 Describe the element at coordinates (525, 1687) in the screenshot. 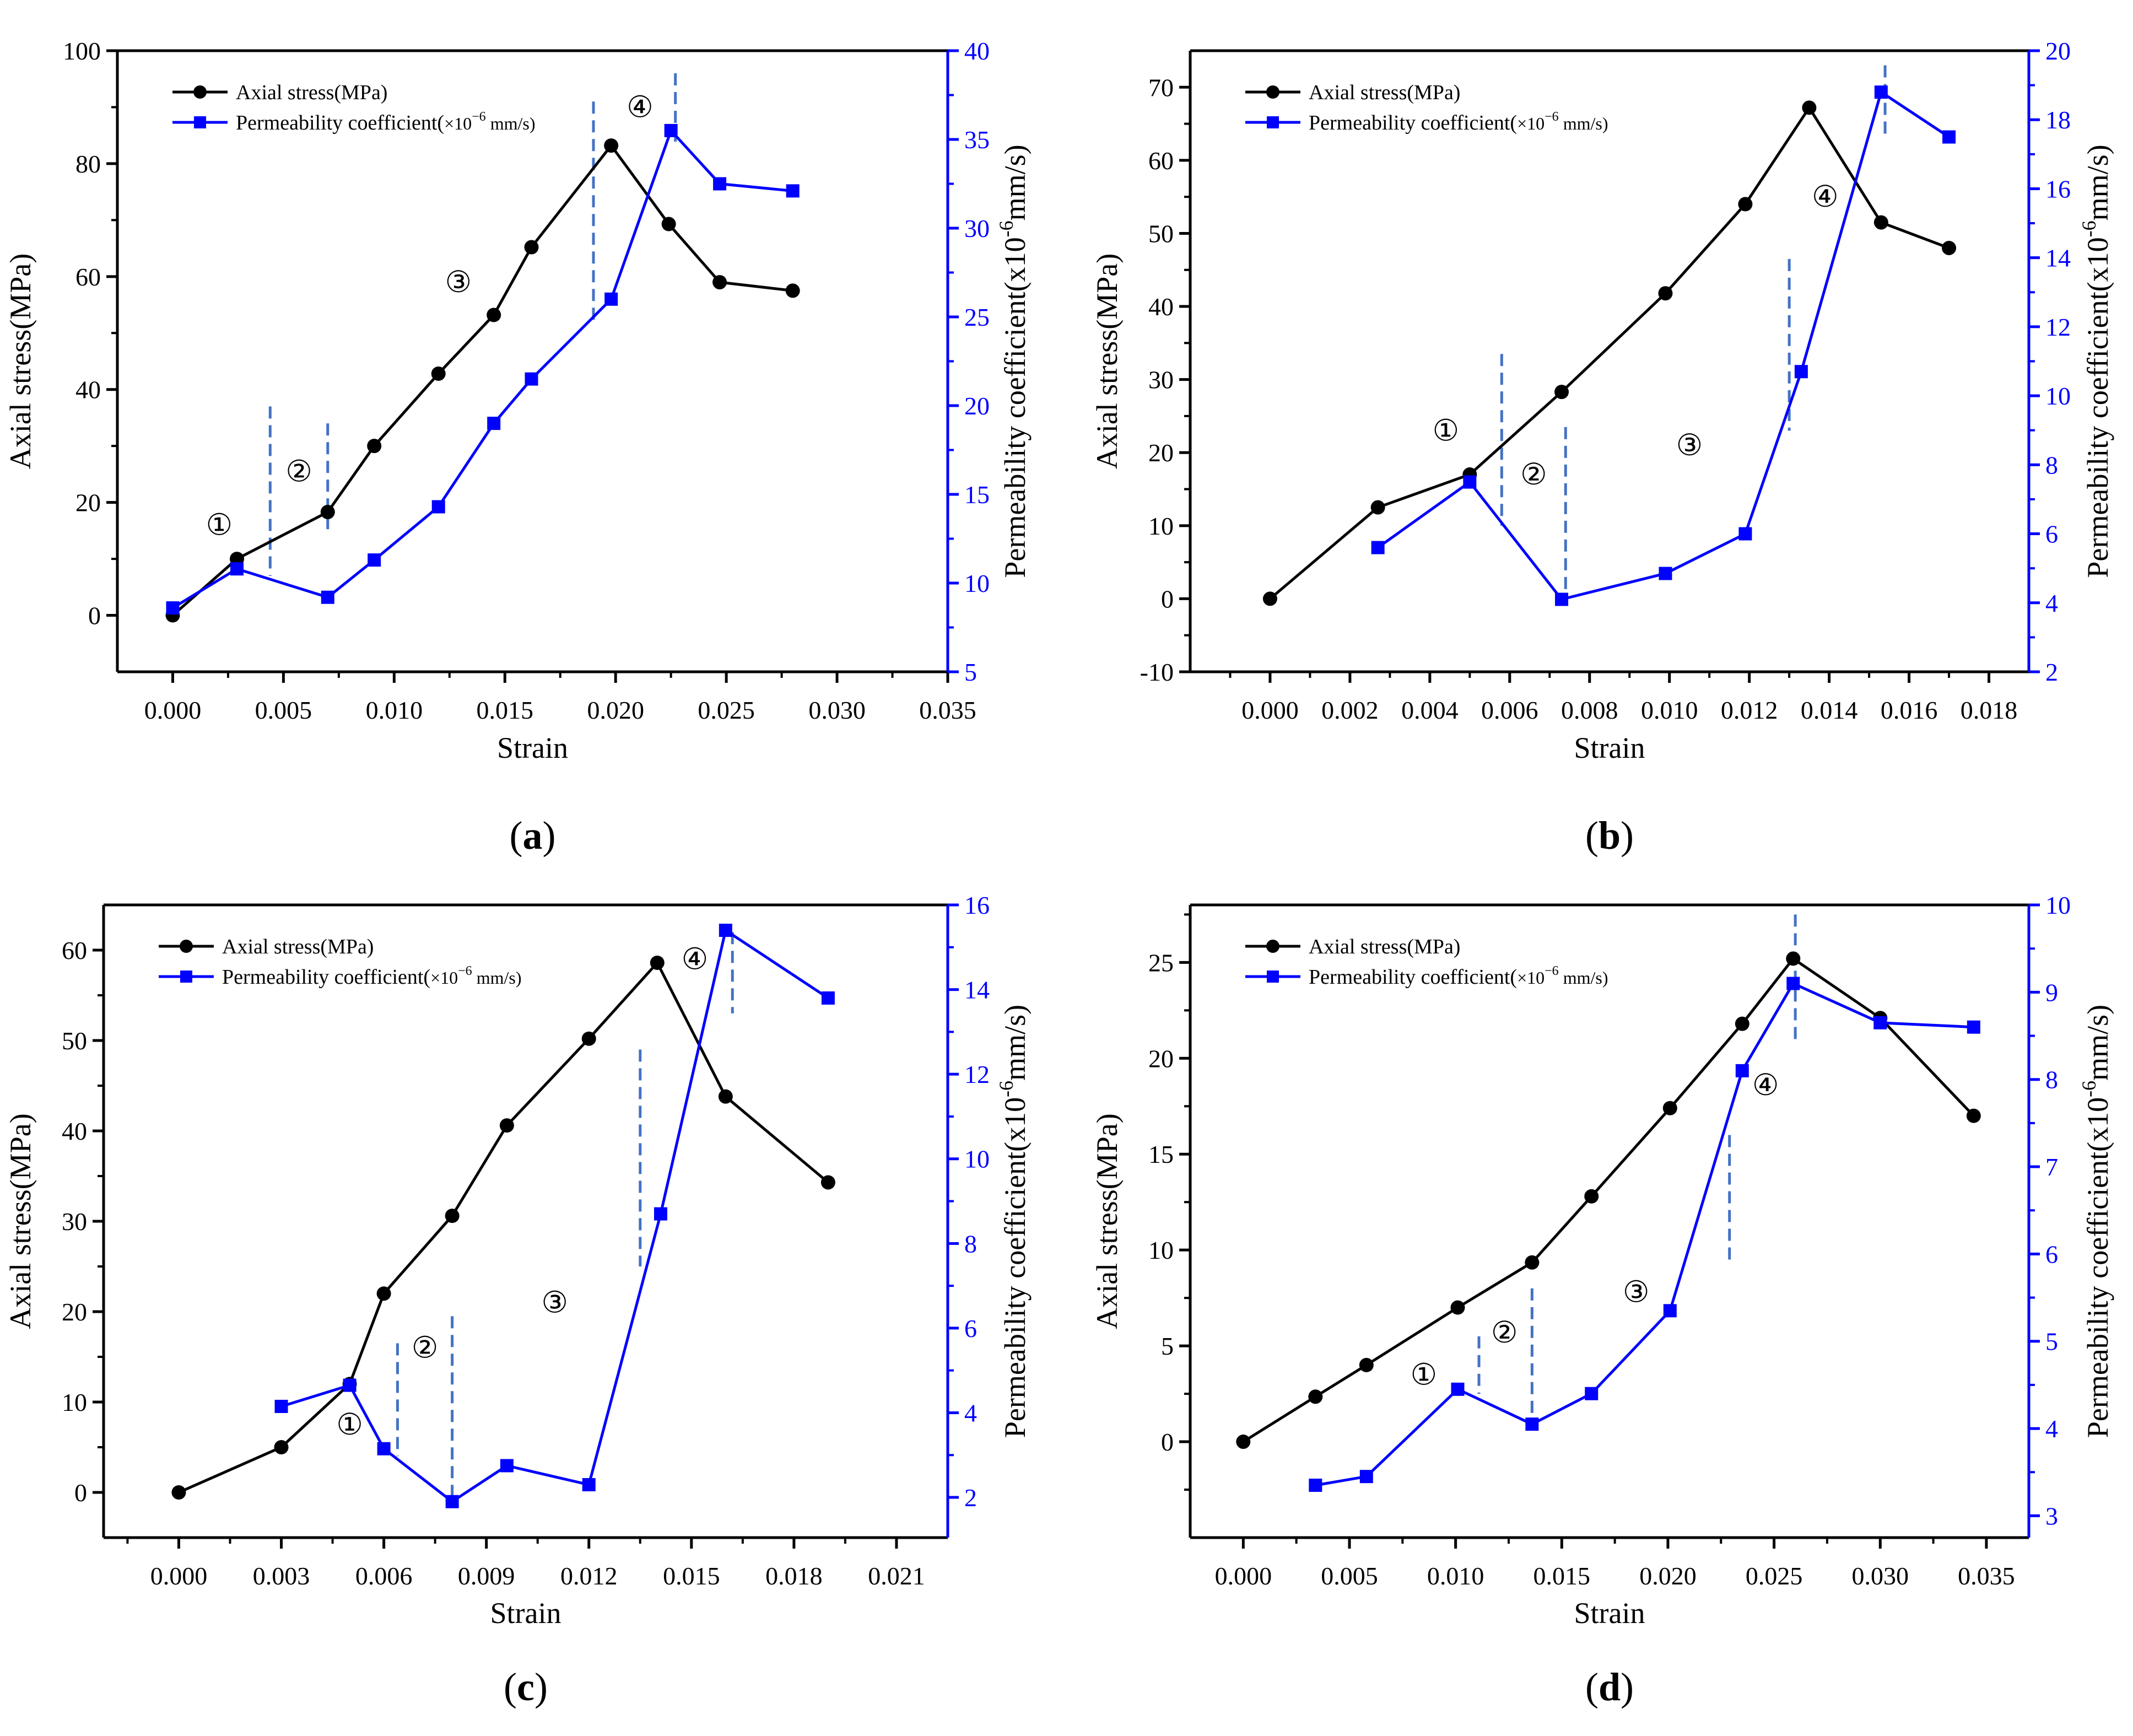

I see `caption-letter: c` at that location.